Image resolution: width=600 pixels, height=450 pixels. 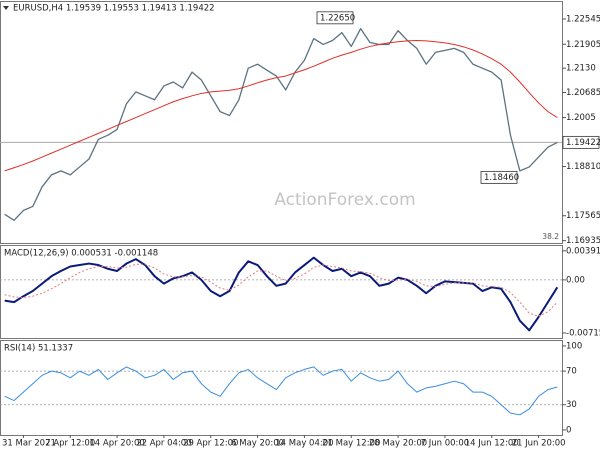 What do you see at coordinates (116, 444) in the screenshot?
I see `x-tick-label: 14 Apr 20:00` at bounding box center [116, 444].